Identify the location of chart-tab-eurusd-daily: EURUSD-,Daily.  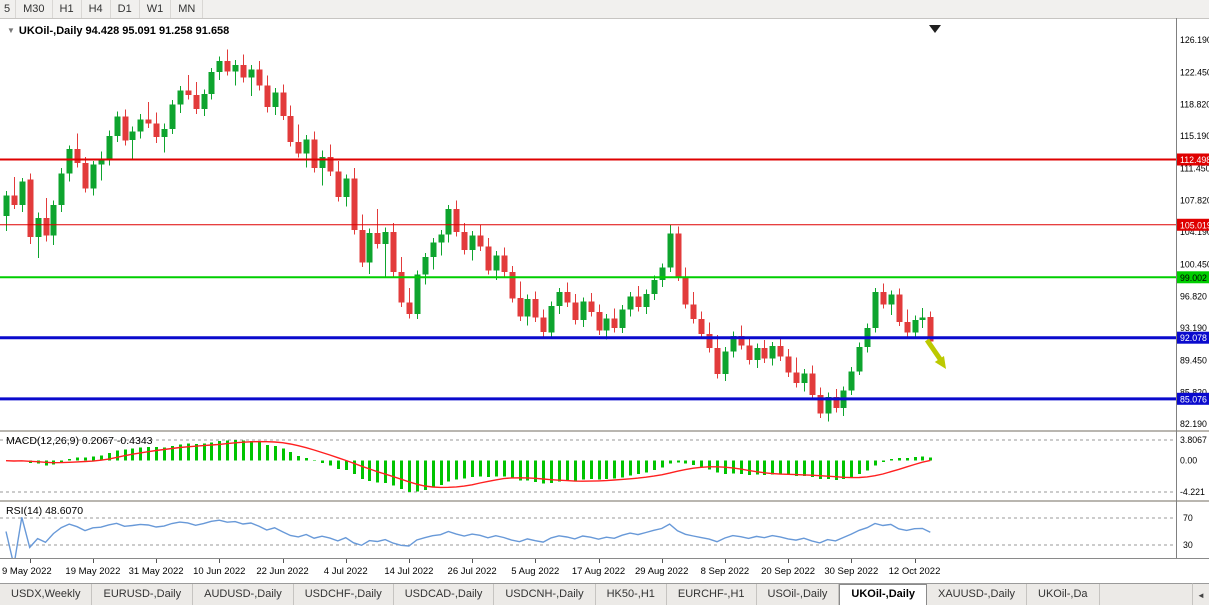
(143, 594).